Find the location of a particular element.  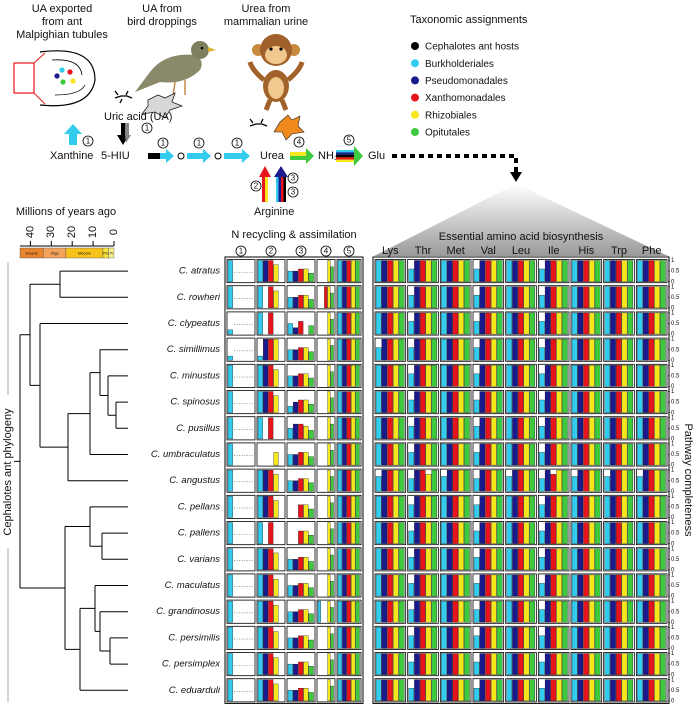

metabolite: Glu is located at coordinates (376, 156).